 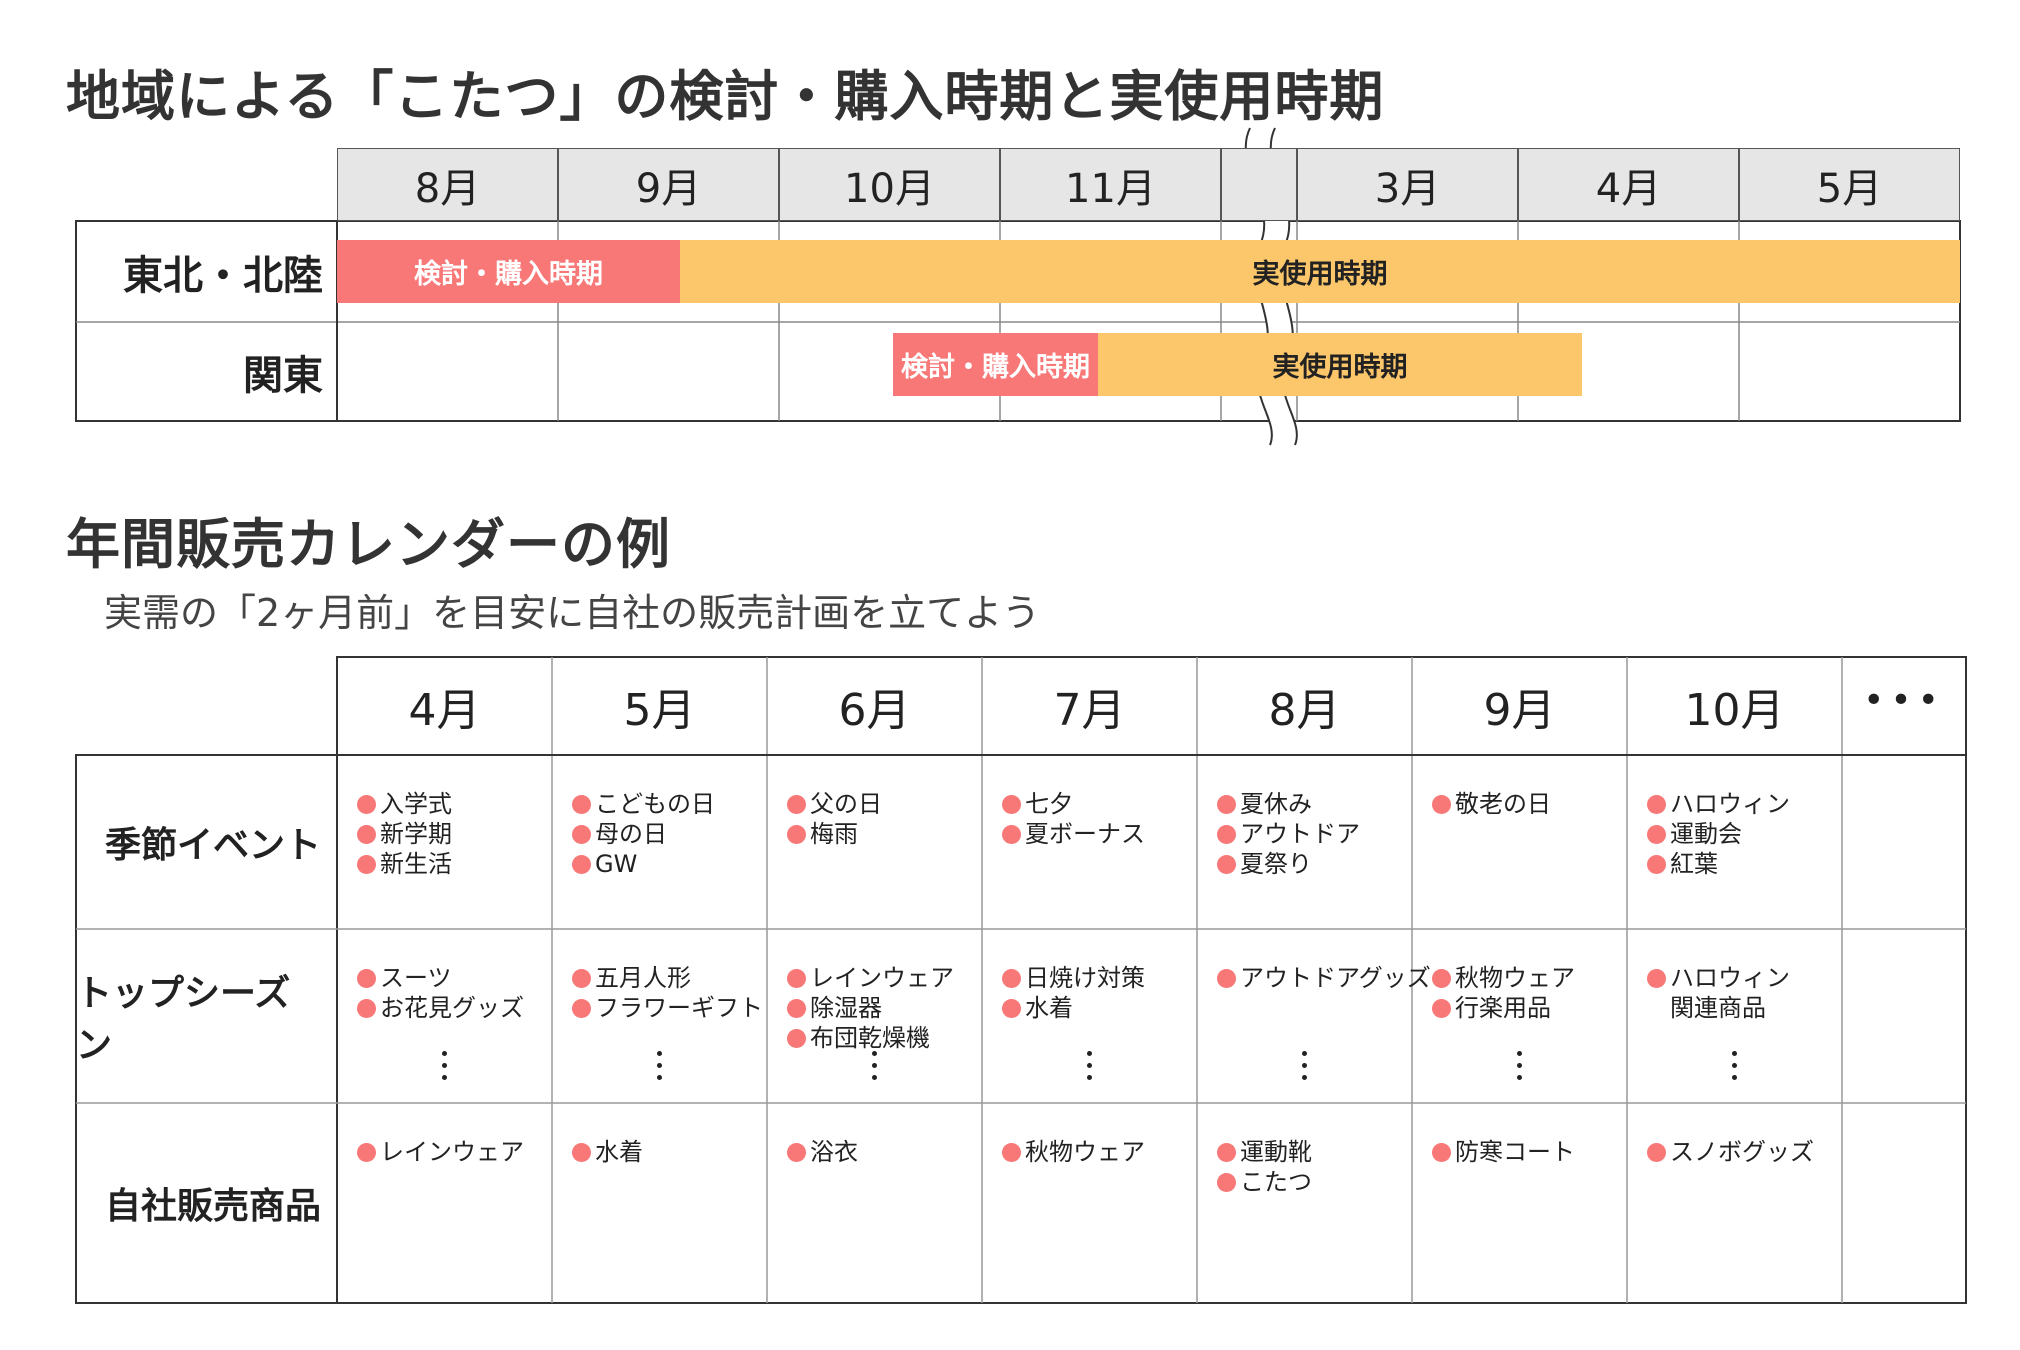 What do you see at coordinates (1304, 710) in the screenshot?
I see `calendar-month-header: 8月` at bounding box center [1304, 710].